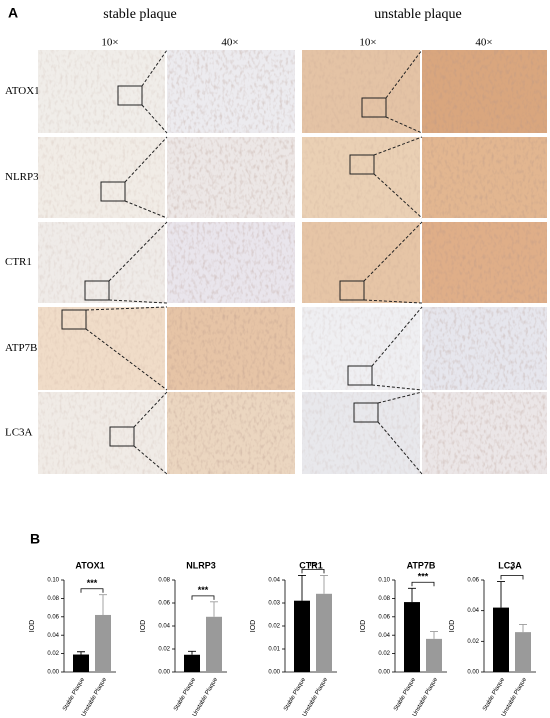 The height and width of the screenshot is (718, 550). I want to click on row-label: LC3A, so click(19, 433).